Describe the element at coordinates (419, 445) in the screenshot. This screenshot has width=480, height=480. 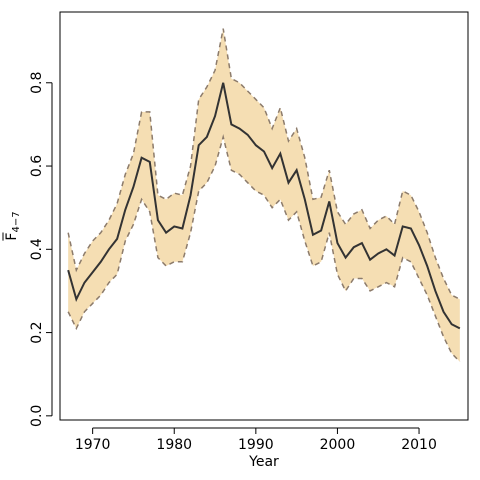
I see `x-tick-label: 2010` at that location.